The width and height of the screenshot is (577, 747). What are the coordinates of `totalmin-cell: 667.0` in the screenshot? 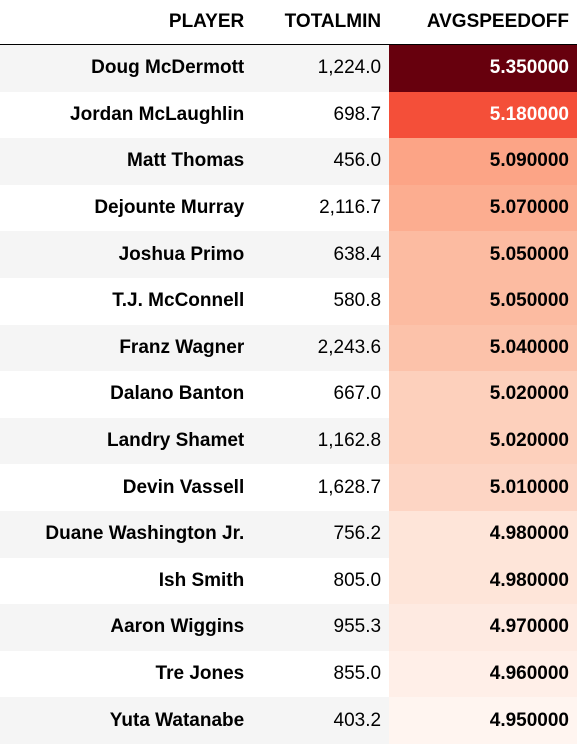 It's located at (357, 394).